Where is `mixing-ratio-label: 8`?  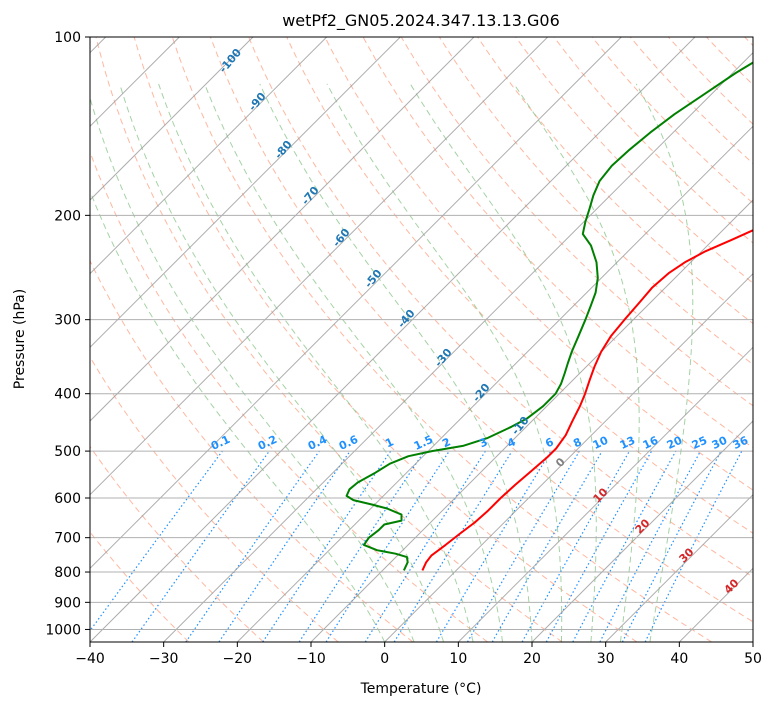 mixing-ratio-label: 8 is located at coordinates (577, 442).